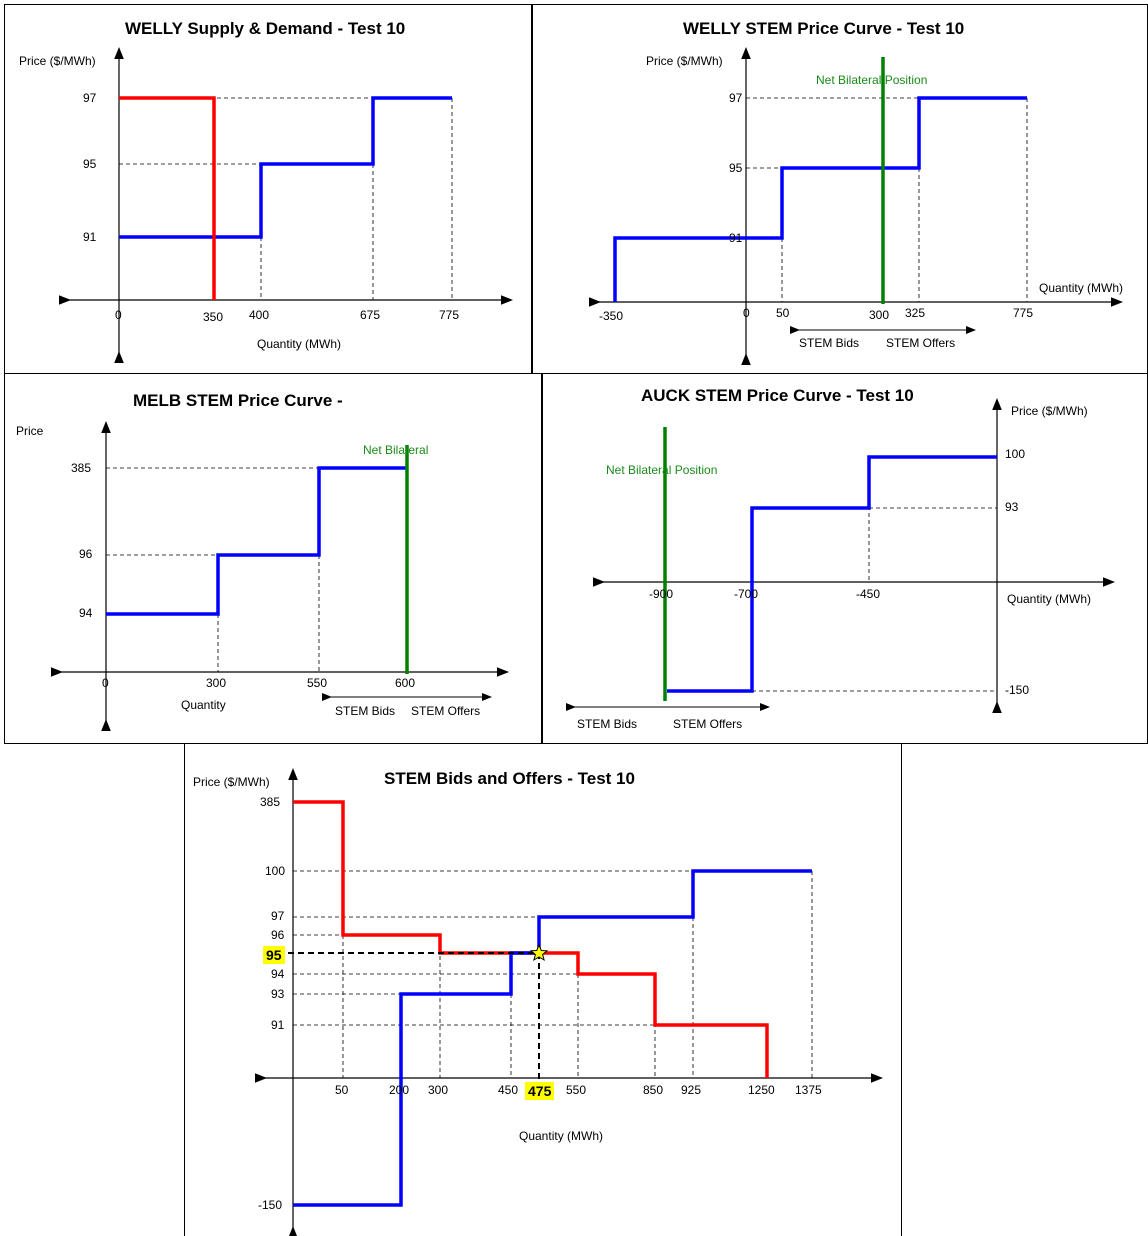  What do you see at coordinates (396, 450) in the screenshot?
I see `bilateral-label: Net Bilateral` at bounding box center [396, 450].